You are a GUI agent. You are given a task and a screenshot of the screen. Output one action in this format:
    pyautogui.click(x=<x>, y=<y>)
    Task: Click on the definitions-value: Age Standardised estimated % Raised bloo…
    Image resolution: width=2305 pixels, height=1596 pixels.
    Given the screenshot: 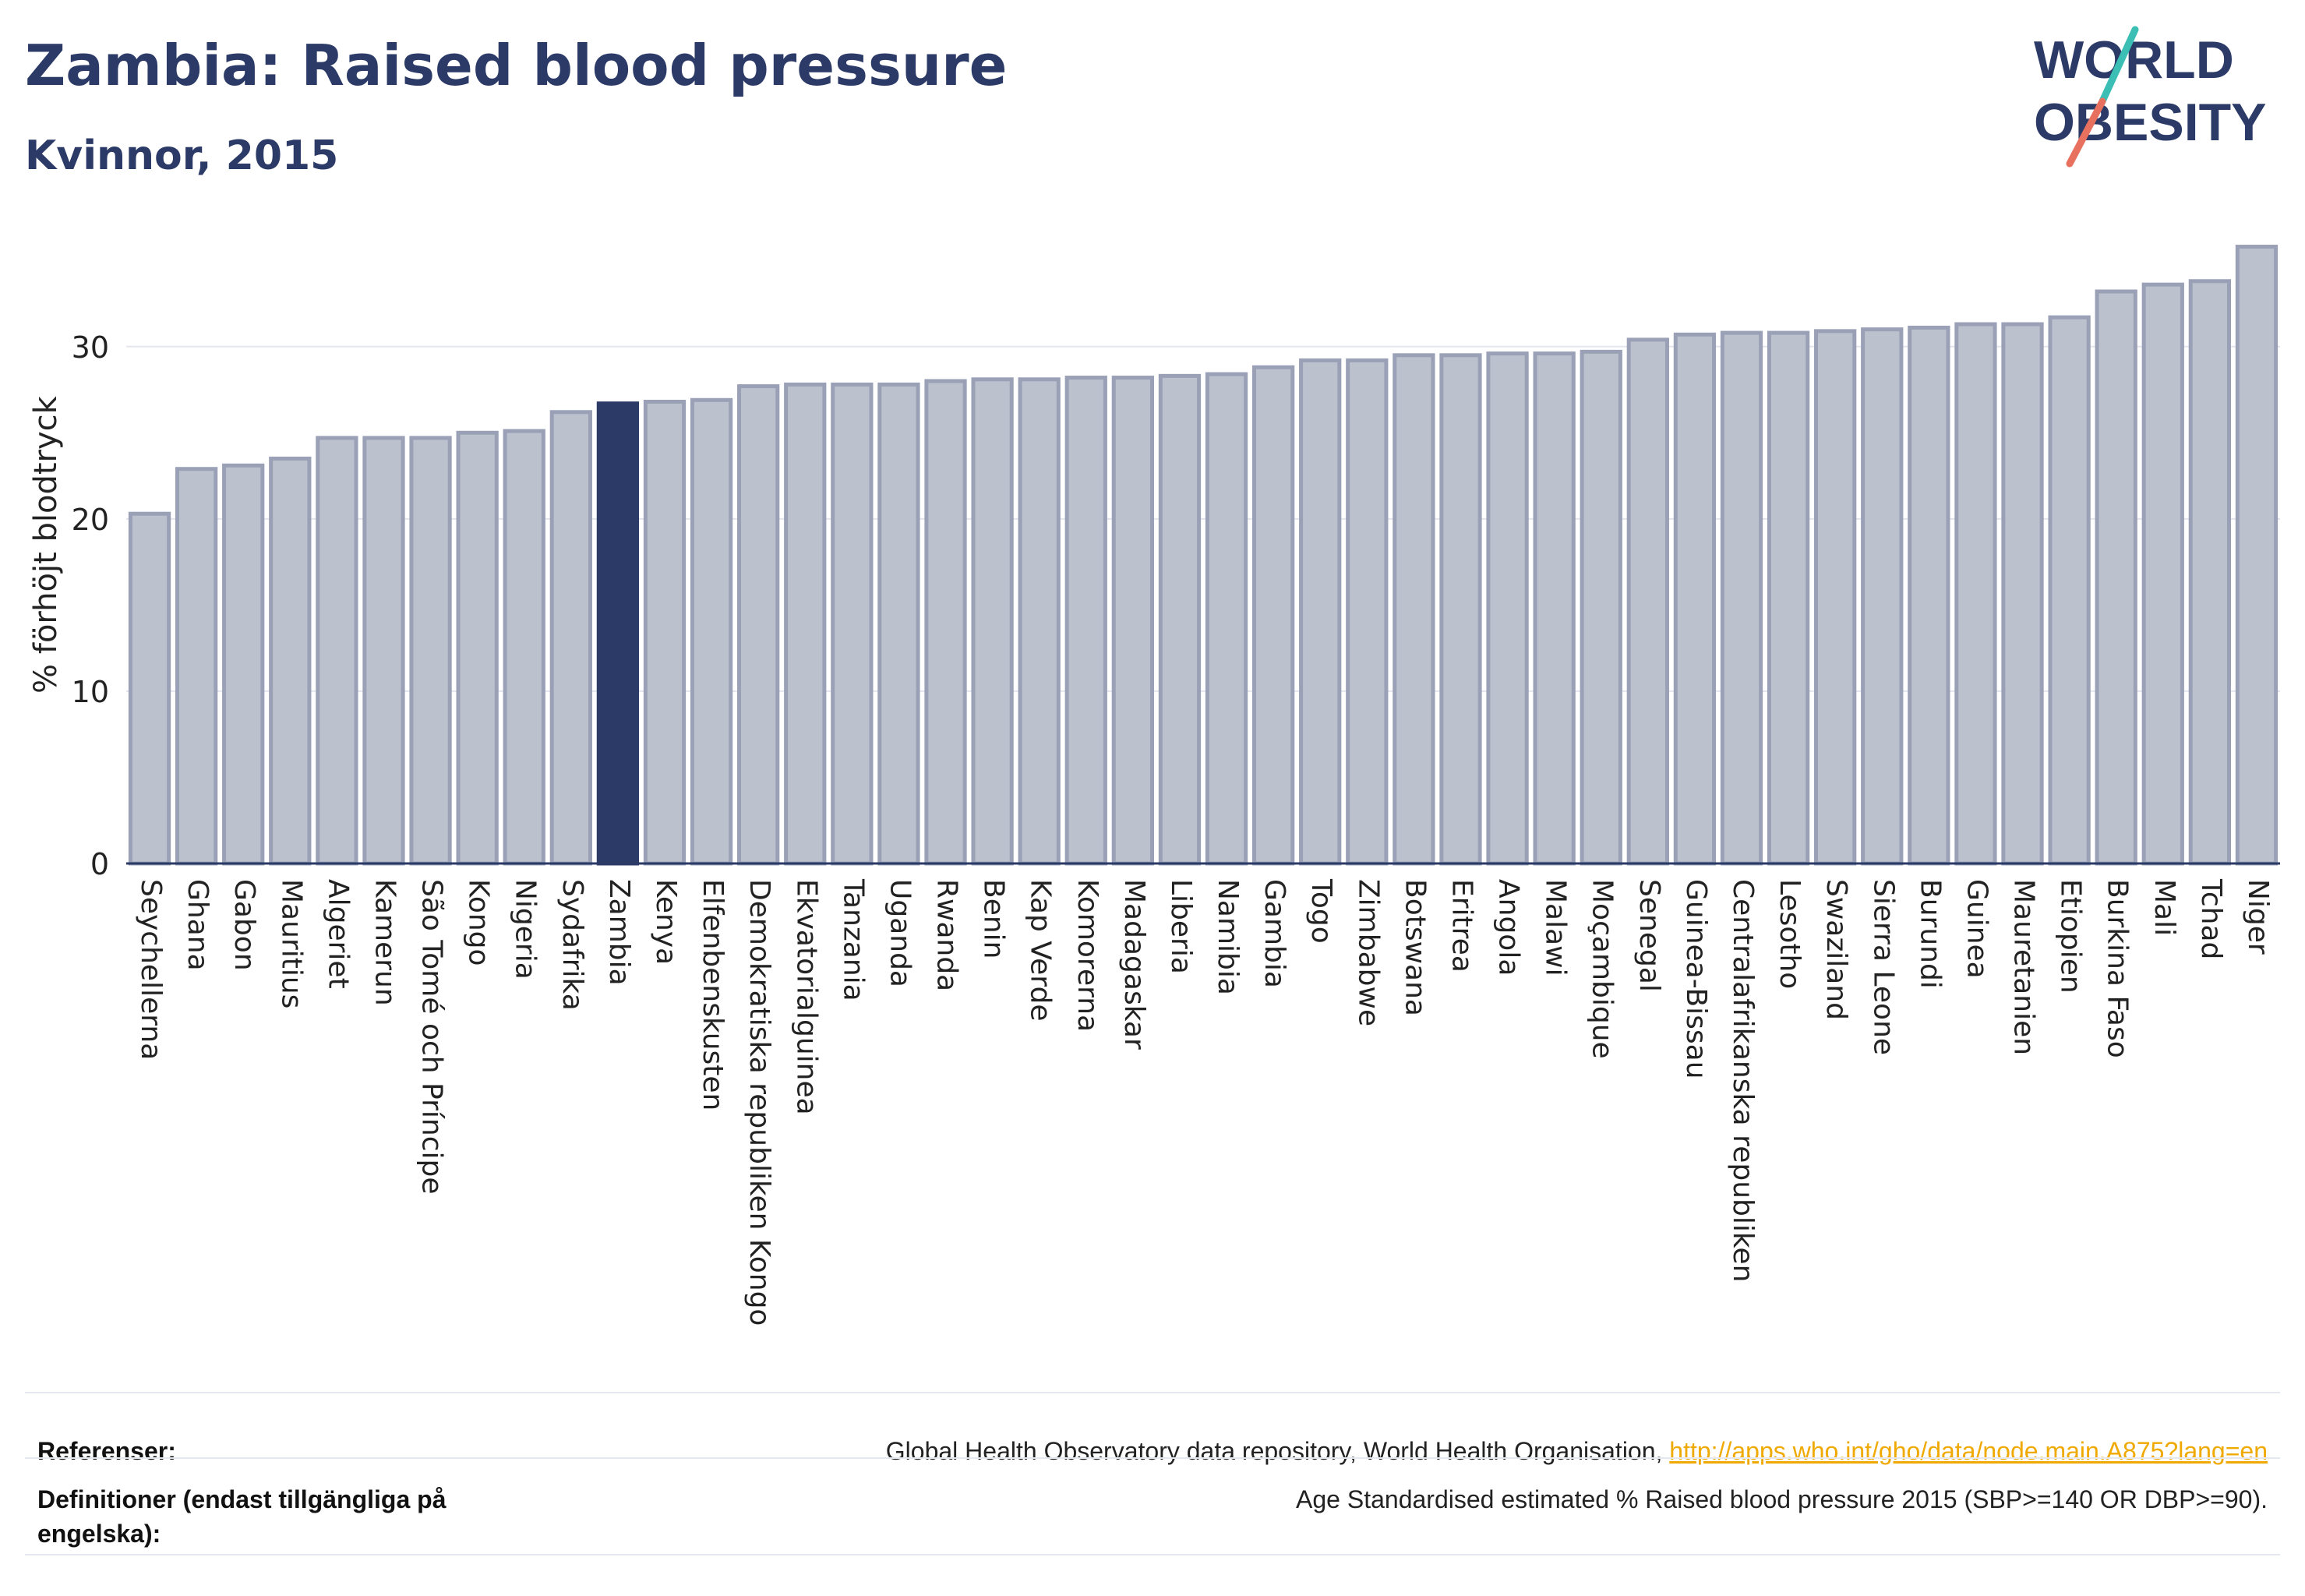 What is the action you would take?
    pyautogui.click(x=1782, y=1499)
    